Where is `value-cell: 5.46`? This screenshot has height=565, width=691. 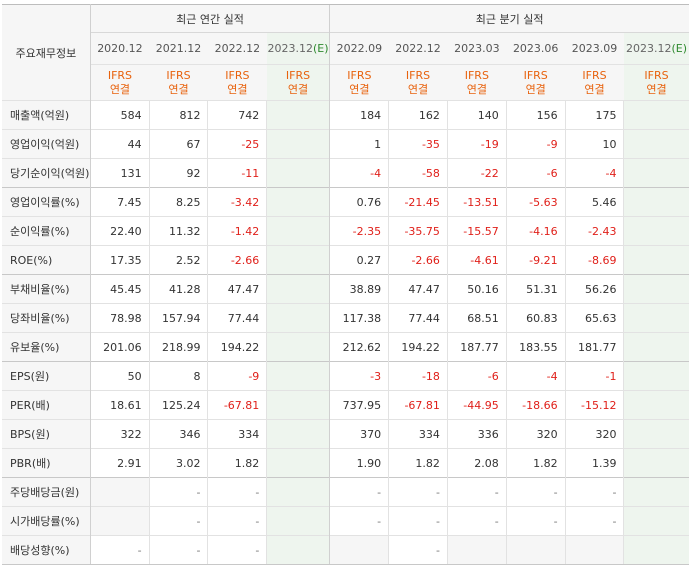
value-cell: 5.46 is located at coordinates (594, 202).